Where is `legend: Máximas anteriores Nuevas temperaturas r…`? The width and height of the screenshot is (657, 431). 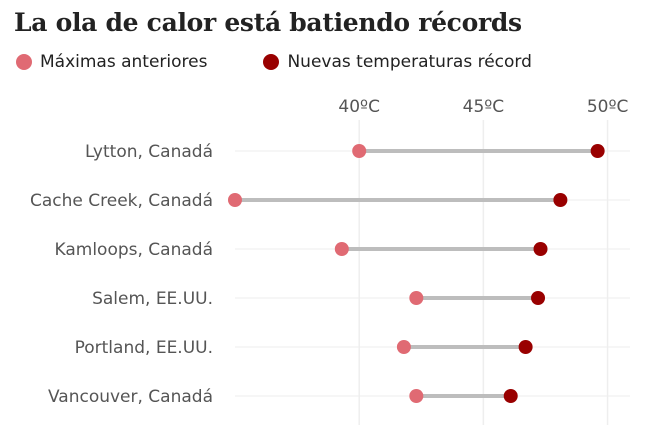 legend: Máximas anteriores Nuevas temperaturas r… is located at coordinates (274, 62).